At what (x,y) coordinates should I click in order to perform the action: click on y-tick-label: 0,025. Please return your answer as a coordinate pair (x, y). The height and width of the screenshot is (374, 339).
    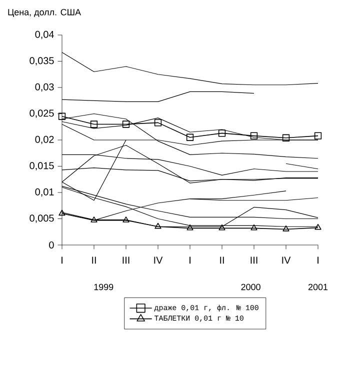
    Looking at the image, I should click on (42, 114).